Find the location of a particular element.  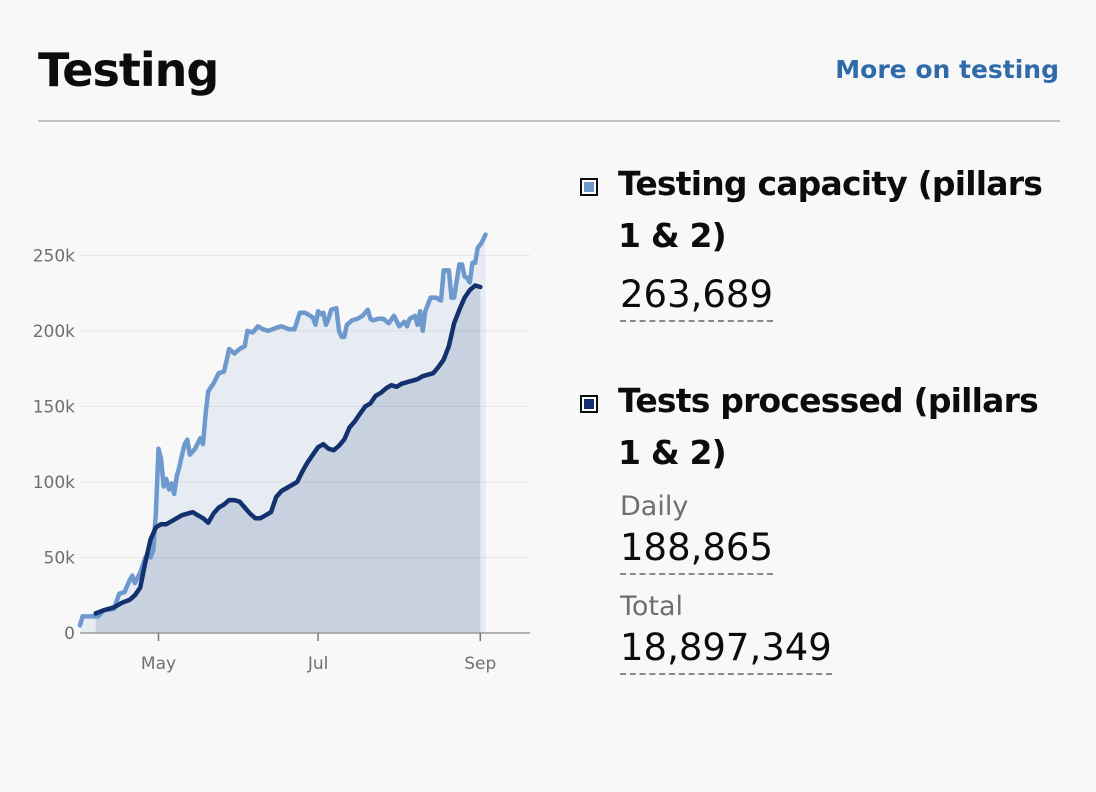

page-title: Testing is located at coordinates (128, 70).